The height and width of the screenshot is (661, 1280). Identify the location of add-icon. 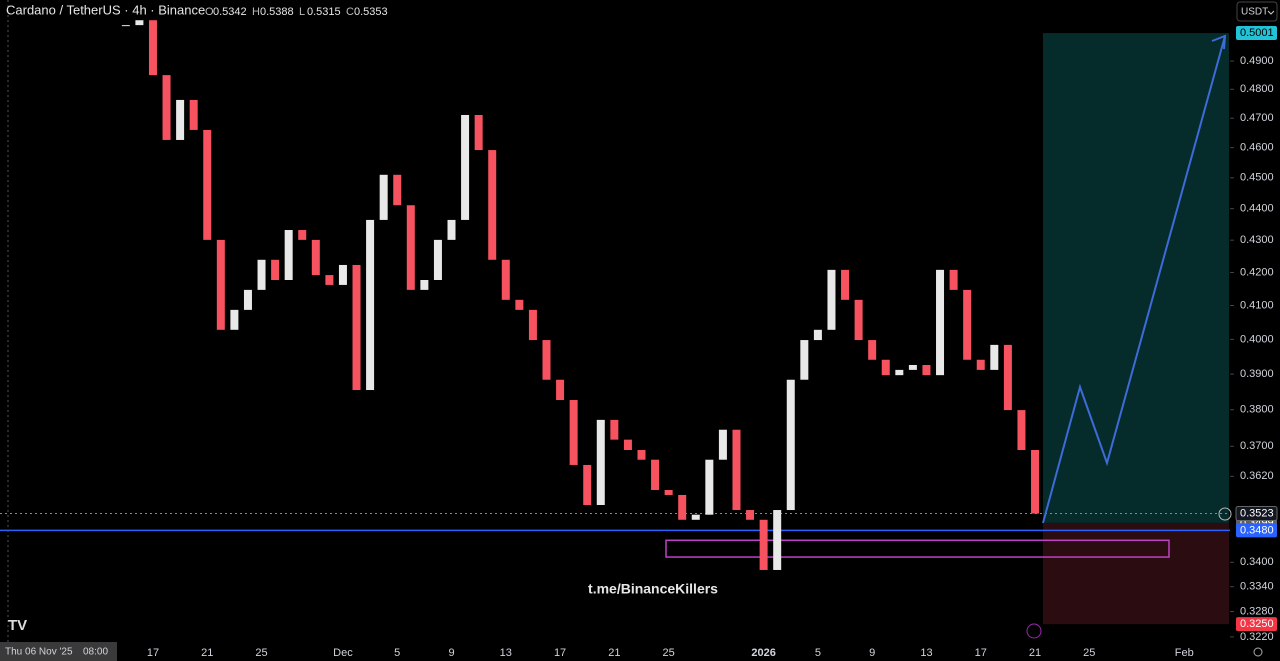
(1225, 514).